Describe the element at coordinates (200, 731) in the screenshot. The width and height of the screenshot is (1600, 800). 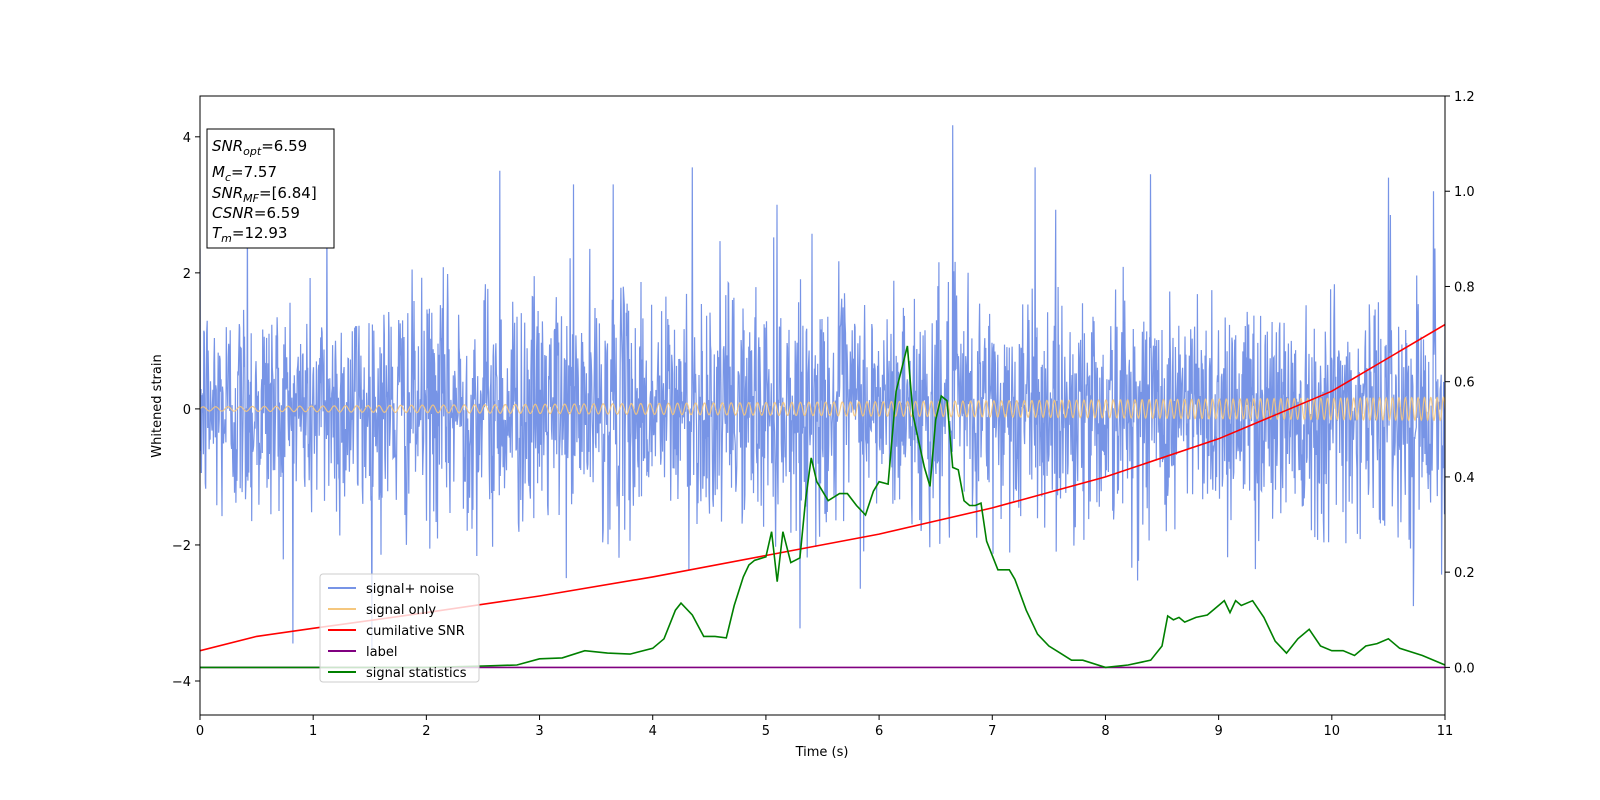
I see `x-tick-label: 0` at that location.